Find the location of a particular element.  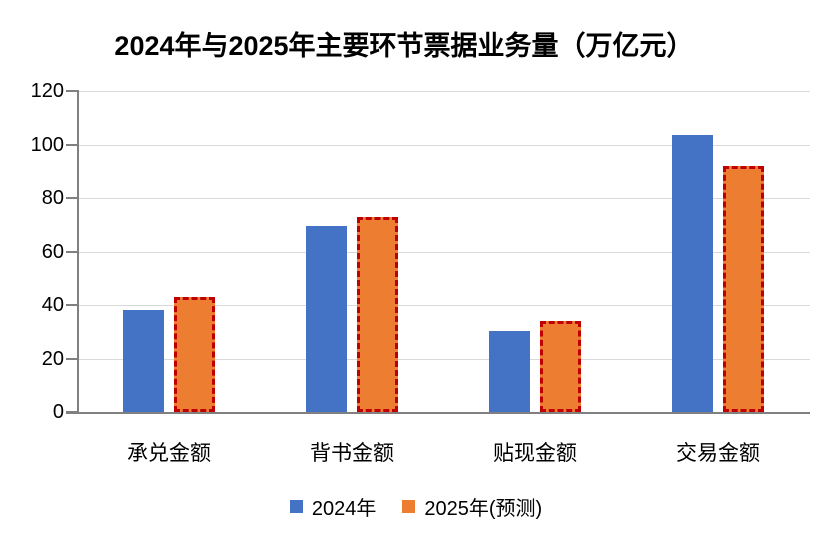

x-category-label: 贴现金额 is located at coordinates (535, 453).